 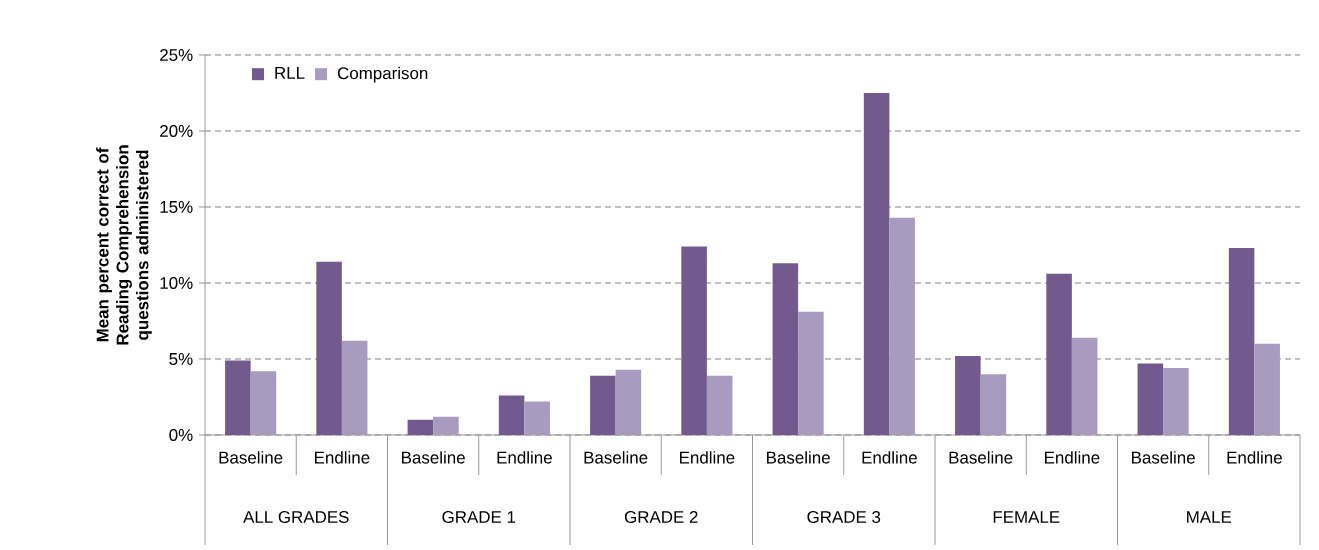 I want to click on text: FEMALE, so click(x=1026, y=517).